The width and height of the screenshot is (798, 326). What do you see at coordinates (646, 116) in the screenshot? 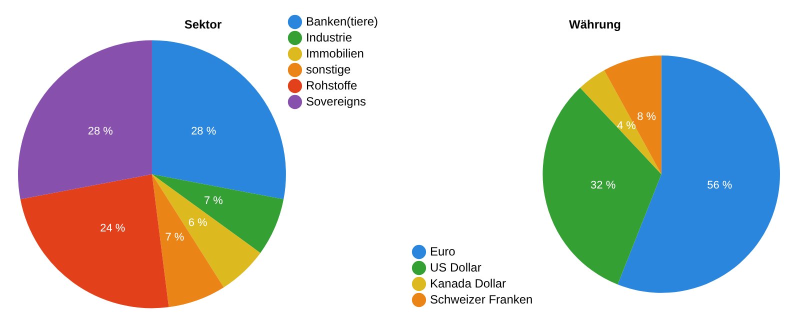
I see `data-label: 8 %` at bounding box center [646, 116].